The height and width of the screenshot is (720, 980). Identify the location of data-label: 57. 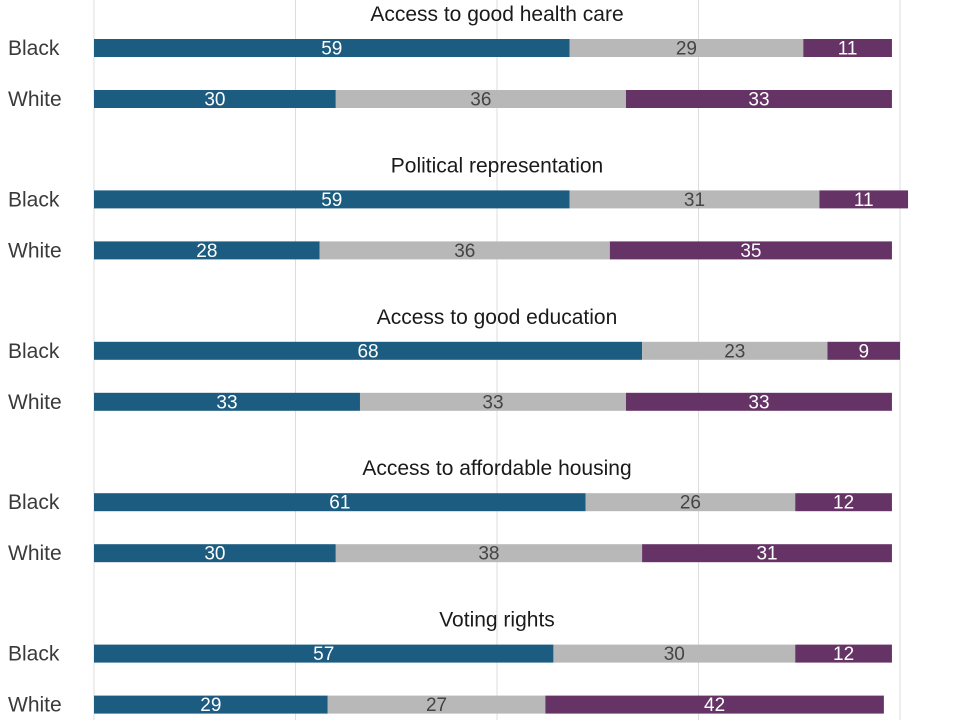
(323, 654).